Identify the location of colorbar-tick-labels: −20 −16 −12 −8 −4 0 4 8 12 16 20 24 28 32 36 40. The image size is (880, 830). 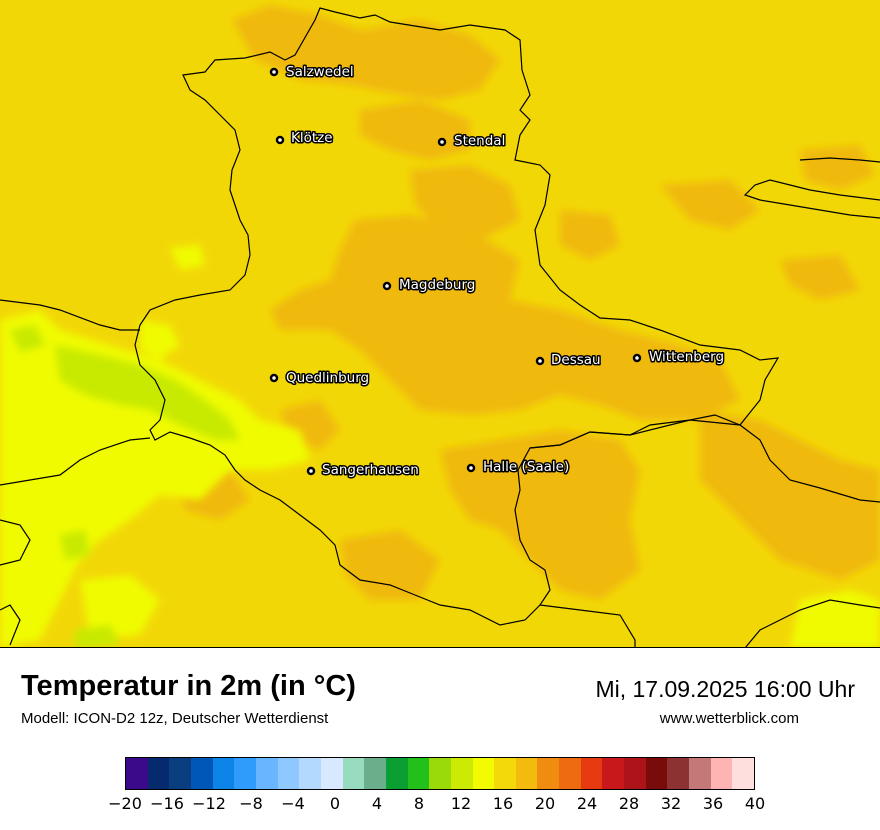
(440, 806).